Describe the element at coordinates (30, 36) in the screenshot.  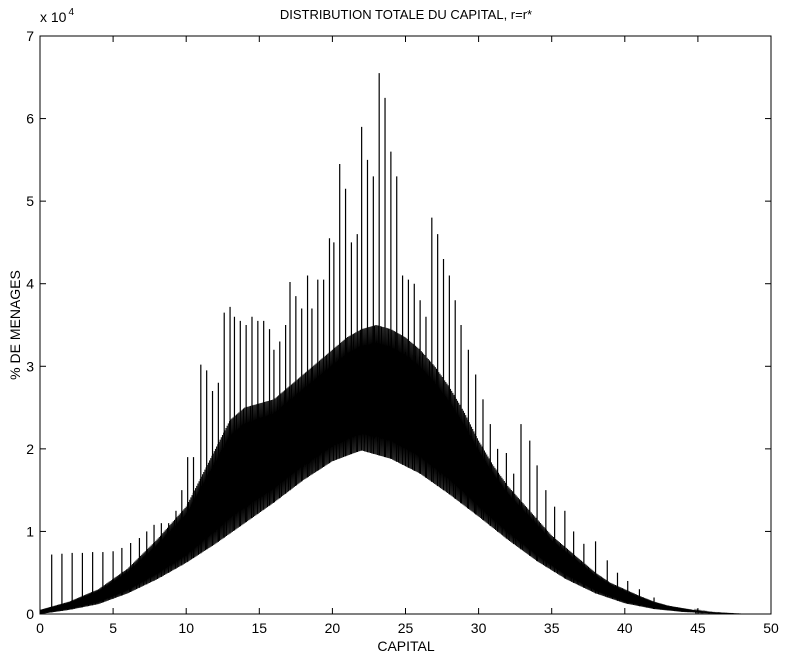
I see `y-tick-label: 7` at that location.